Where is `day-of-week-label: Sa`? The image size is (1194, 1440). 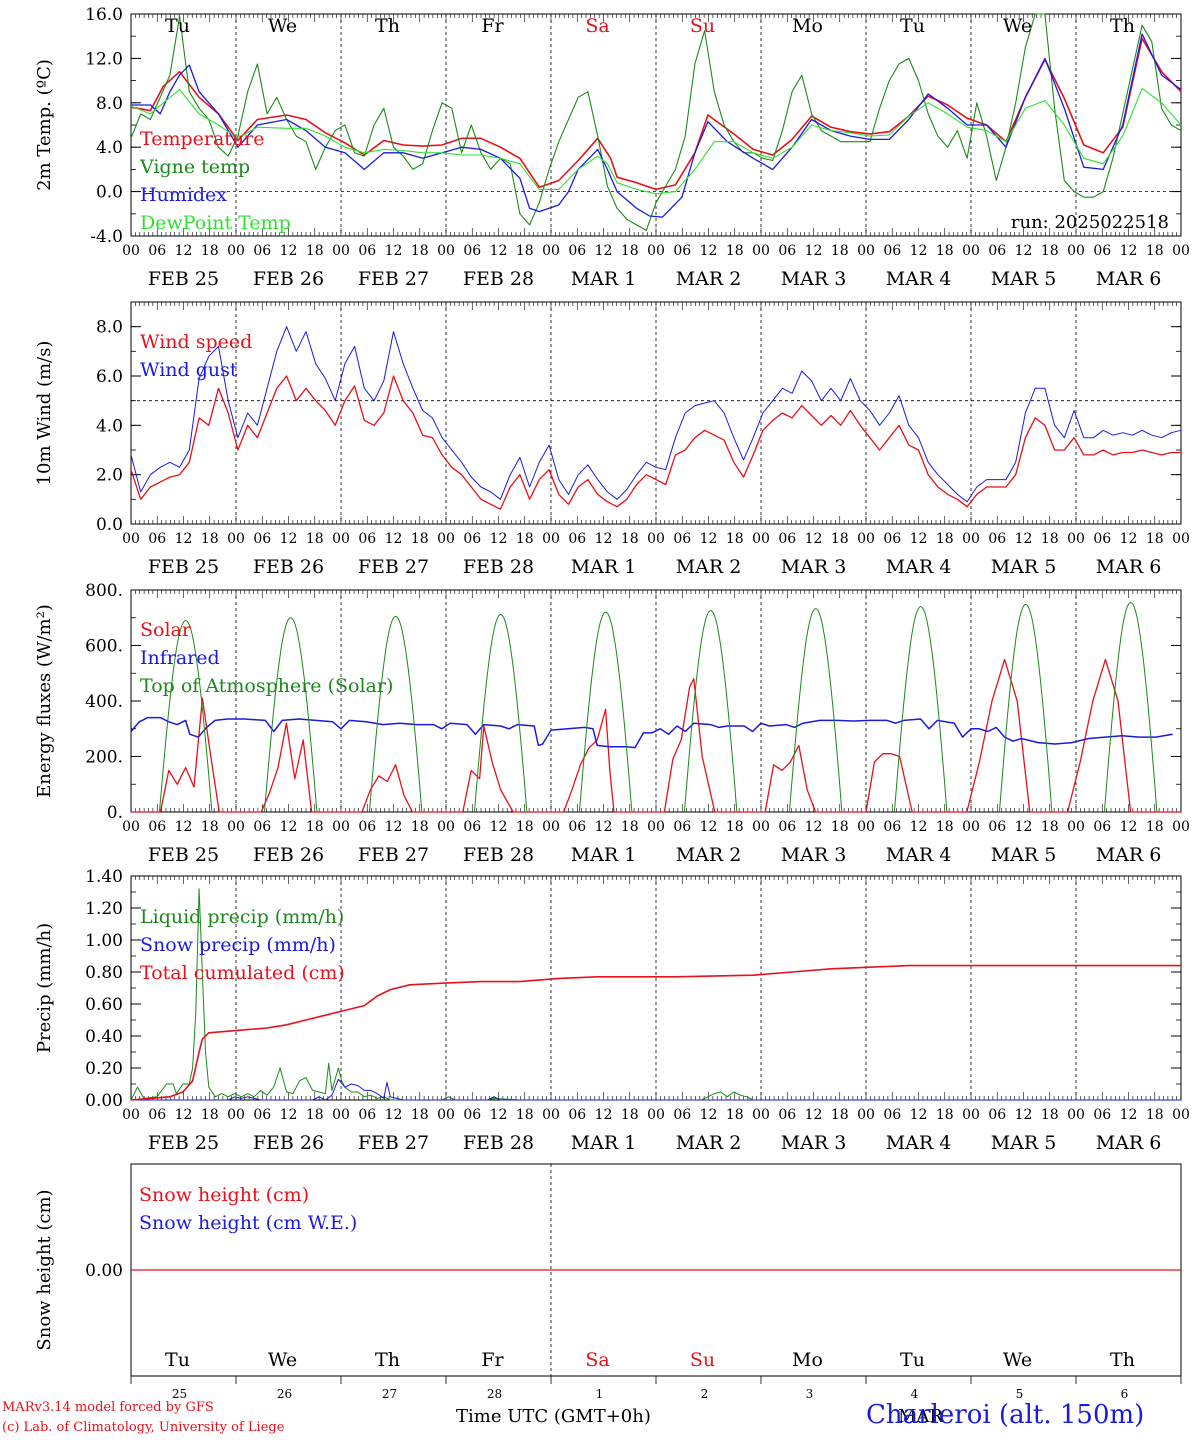
day-of-week-label: Sa is located at coordinates (597, 1360).